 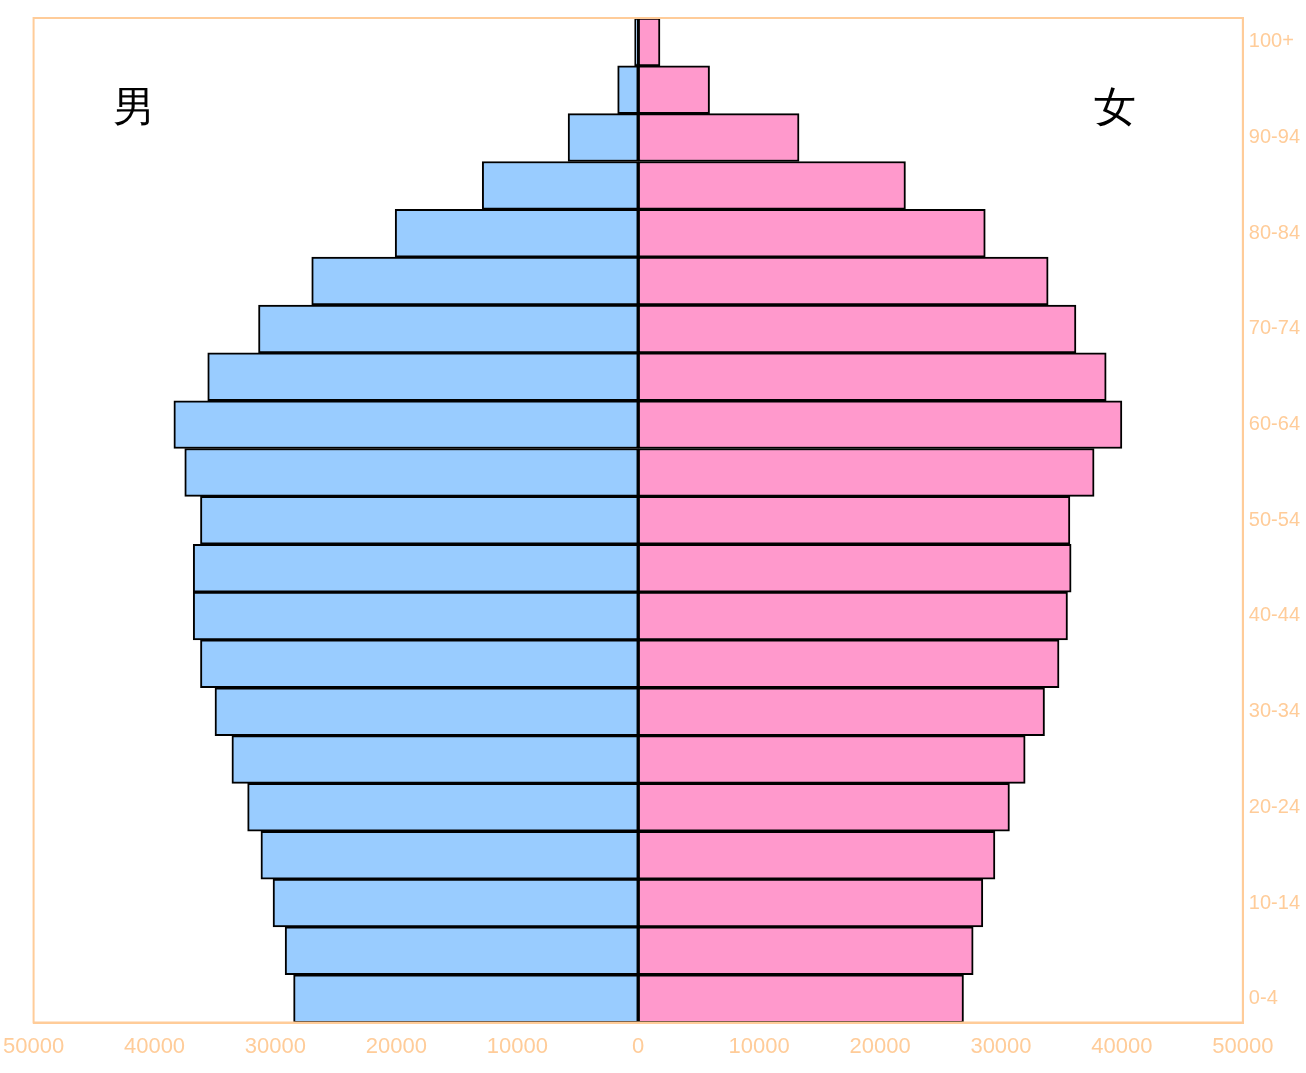 What do you see at coordinates (1274, 710) in the screenshot?
I see `y-tick-label: 30-34` at bounding box center [1274, 710].